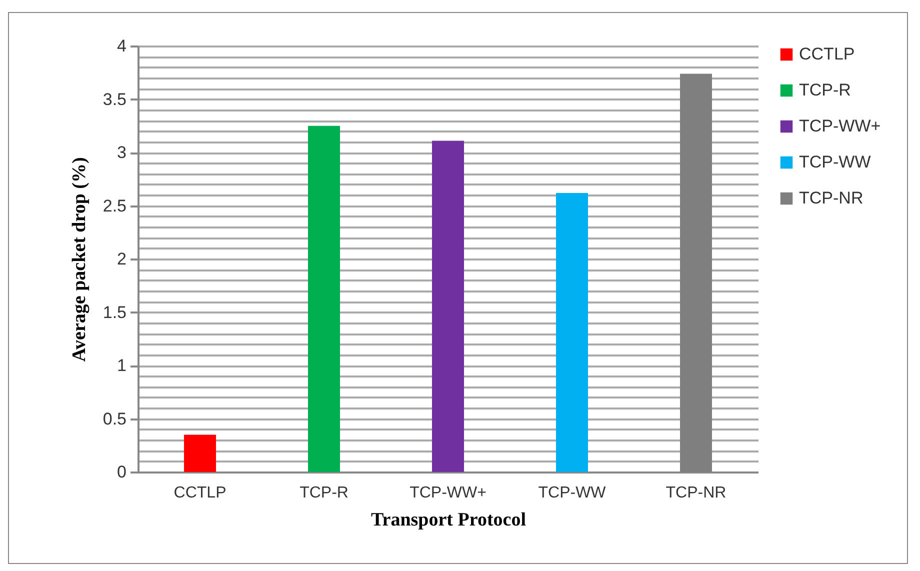 This screenshot has width=920, height=571. What do you see at coordinates (448, 493) in the screenshot?
I see `x-tick-label: TCP-WW+` at bounding box center [448, 493].